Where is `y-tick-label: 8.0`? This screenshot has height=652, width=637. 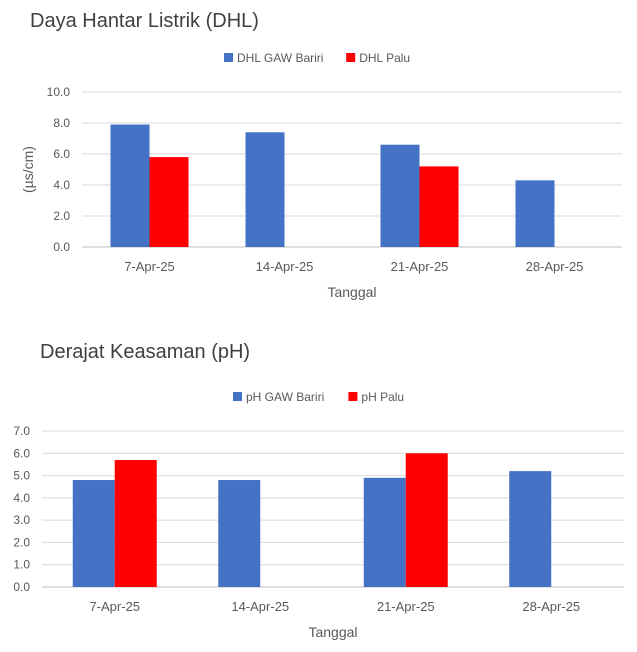 y-tick-label: 8.0 is located at coordinates (61, 123).